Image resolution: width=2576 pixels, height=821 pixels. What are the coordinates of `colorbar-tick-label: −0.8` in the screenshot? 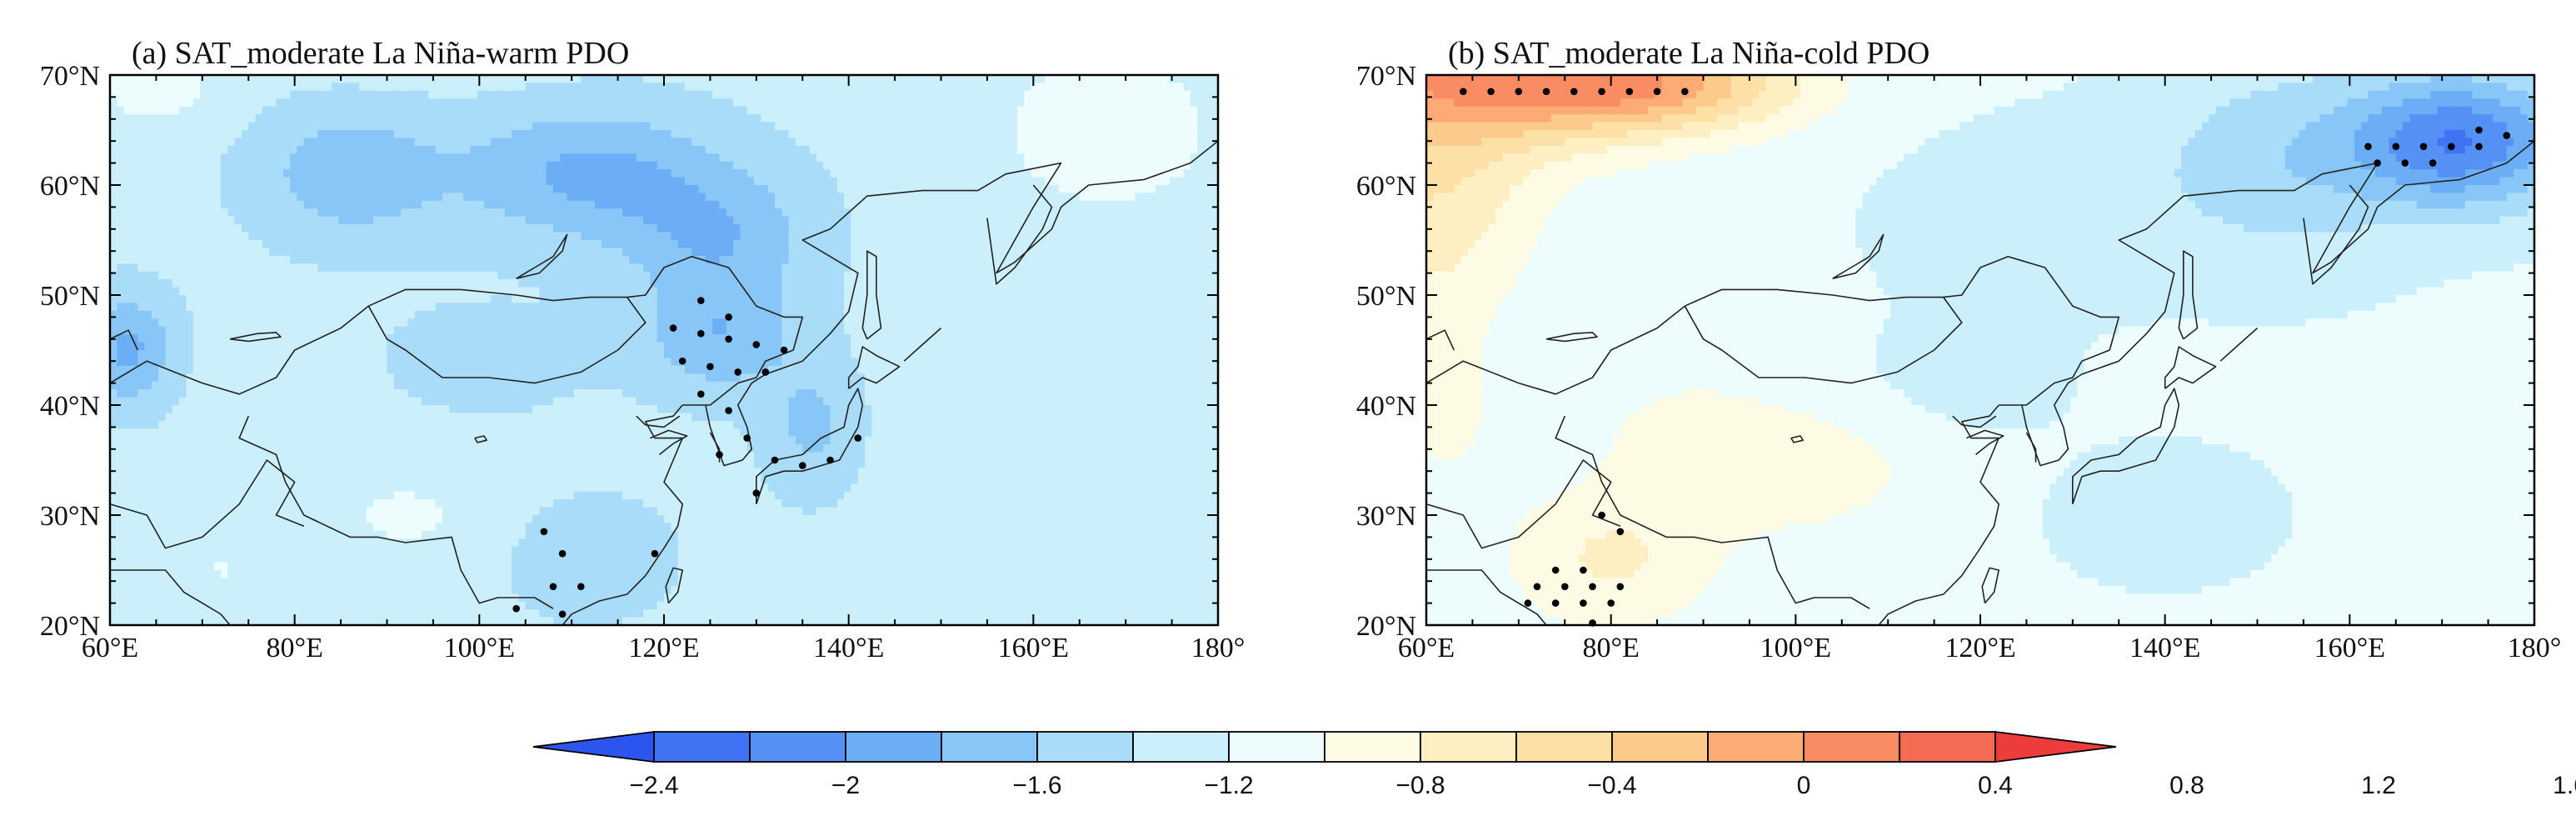 It's located at (1420, 786).